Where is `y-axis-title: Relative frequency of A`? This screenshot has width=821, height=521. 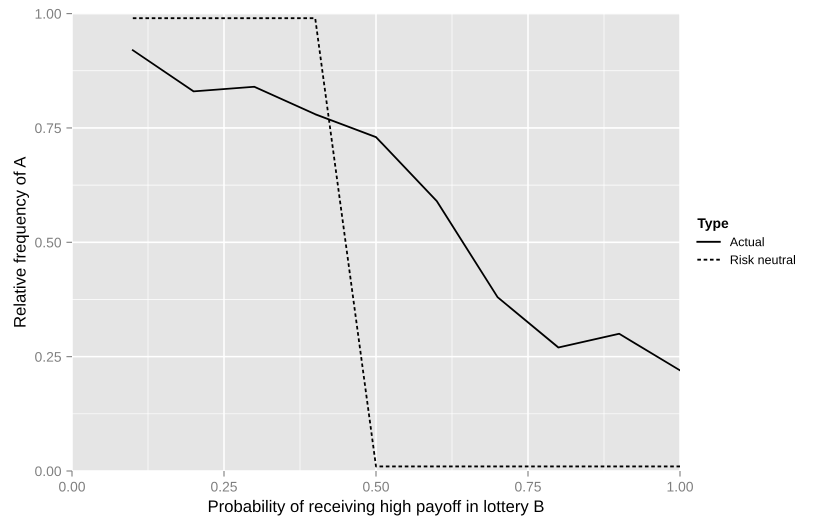 y-axis-title: Relative frequency of A is located at coordinates (21, 241).